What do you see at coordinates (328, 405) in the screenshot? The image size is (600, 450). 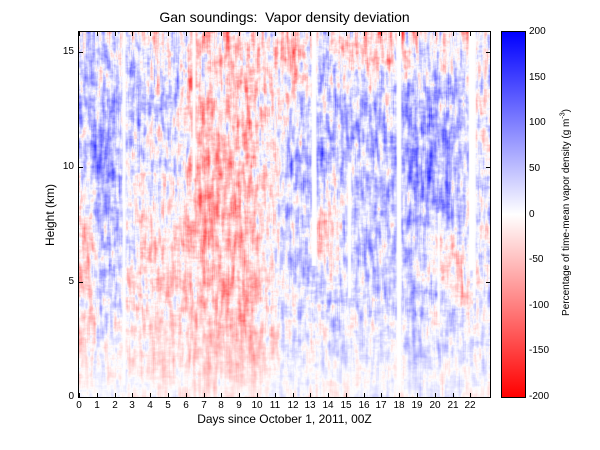 I see `x-tick-label: 14` at bounding box center [328, 405].